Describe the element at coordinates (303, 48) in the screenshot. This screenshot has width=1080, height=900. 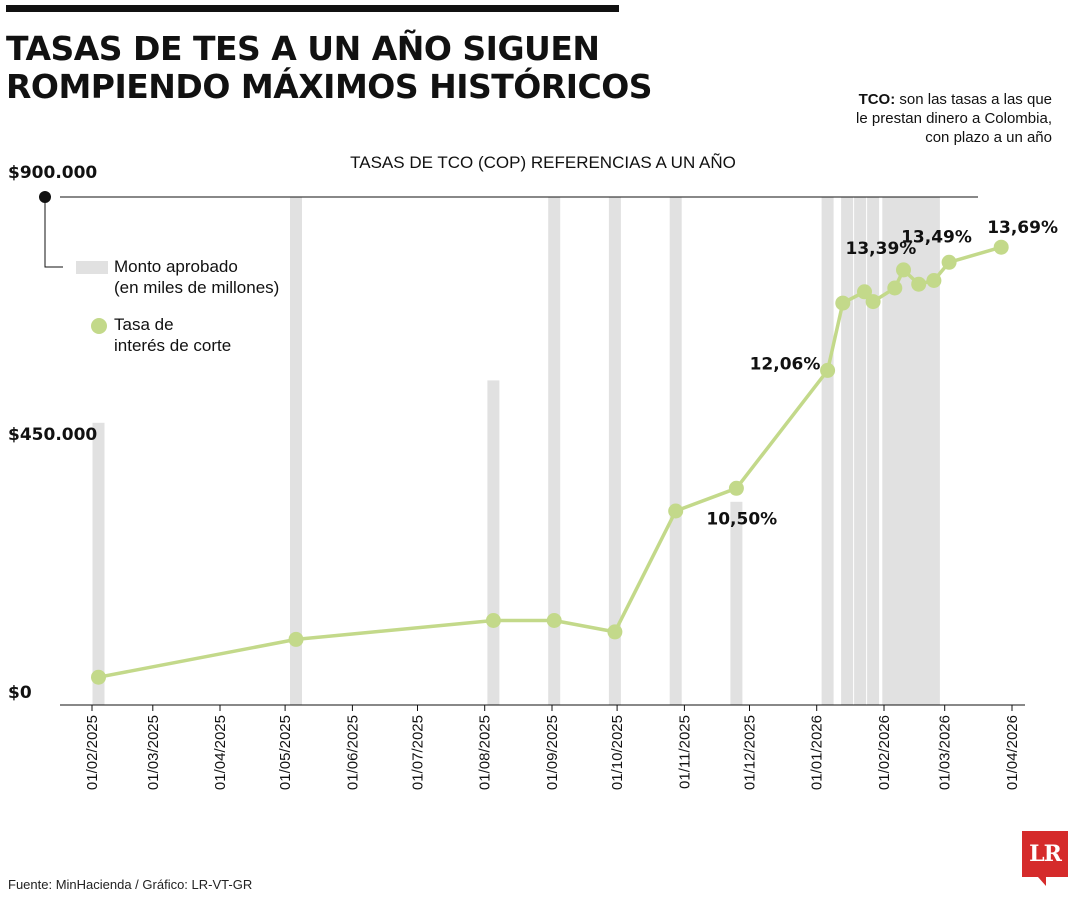
I see `title-line-1: TASAS DE TES A UN AÑO SIGUEN` at that location.